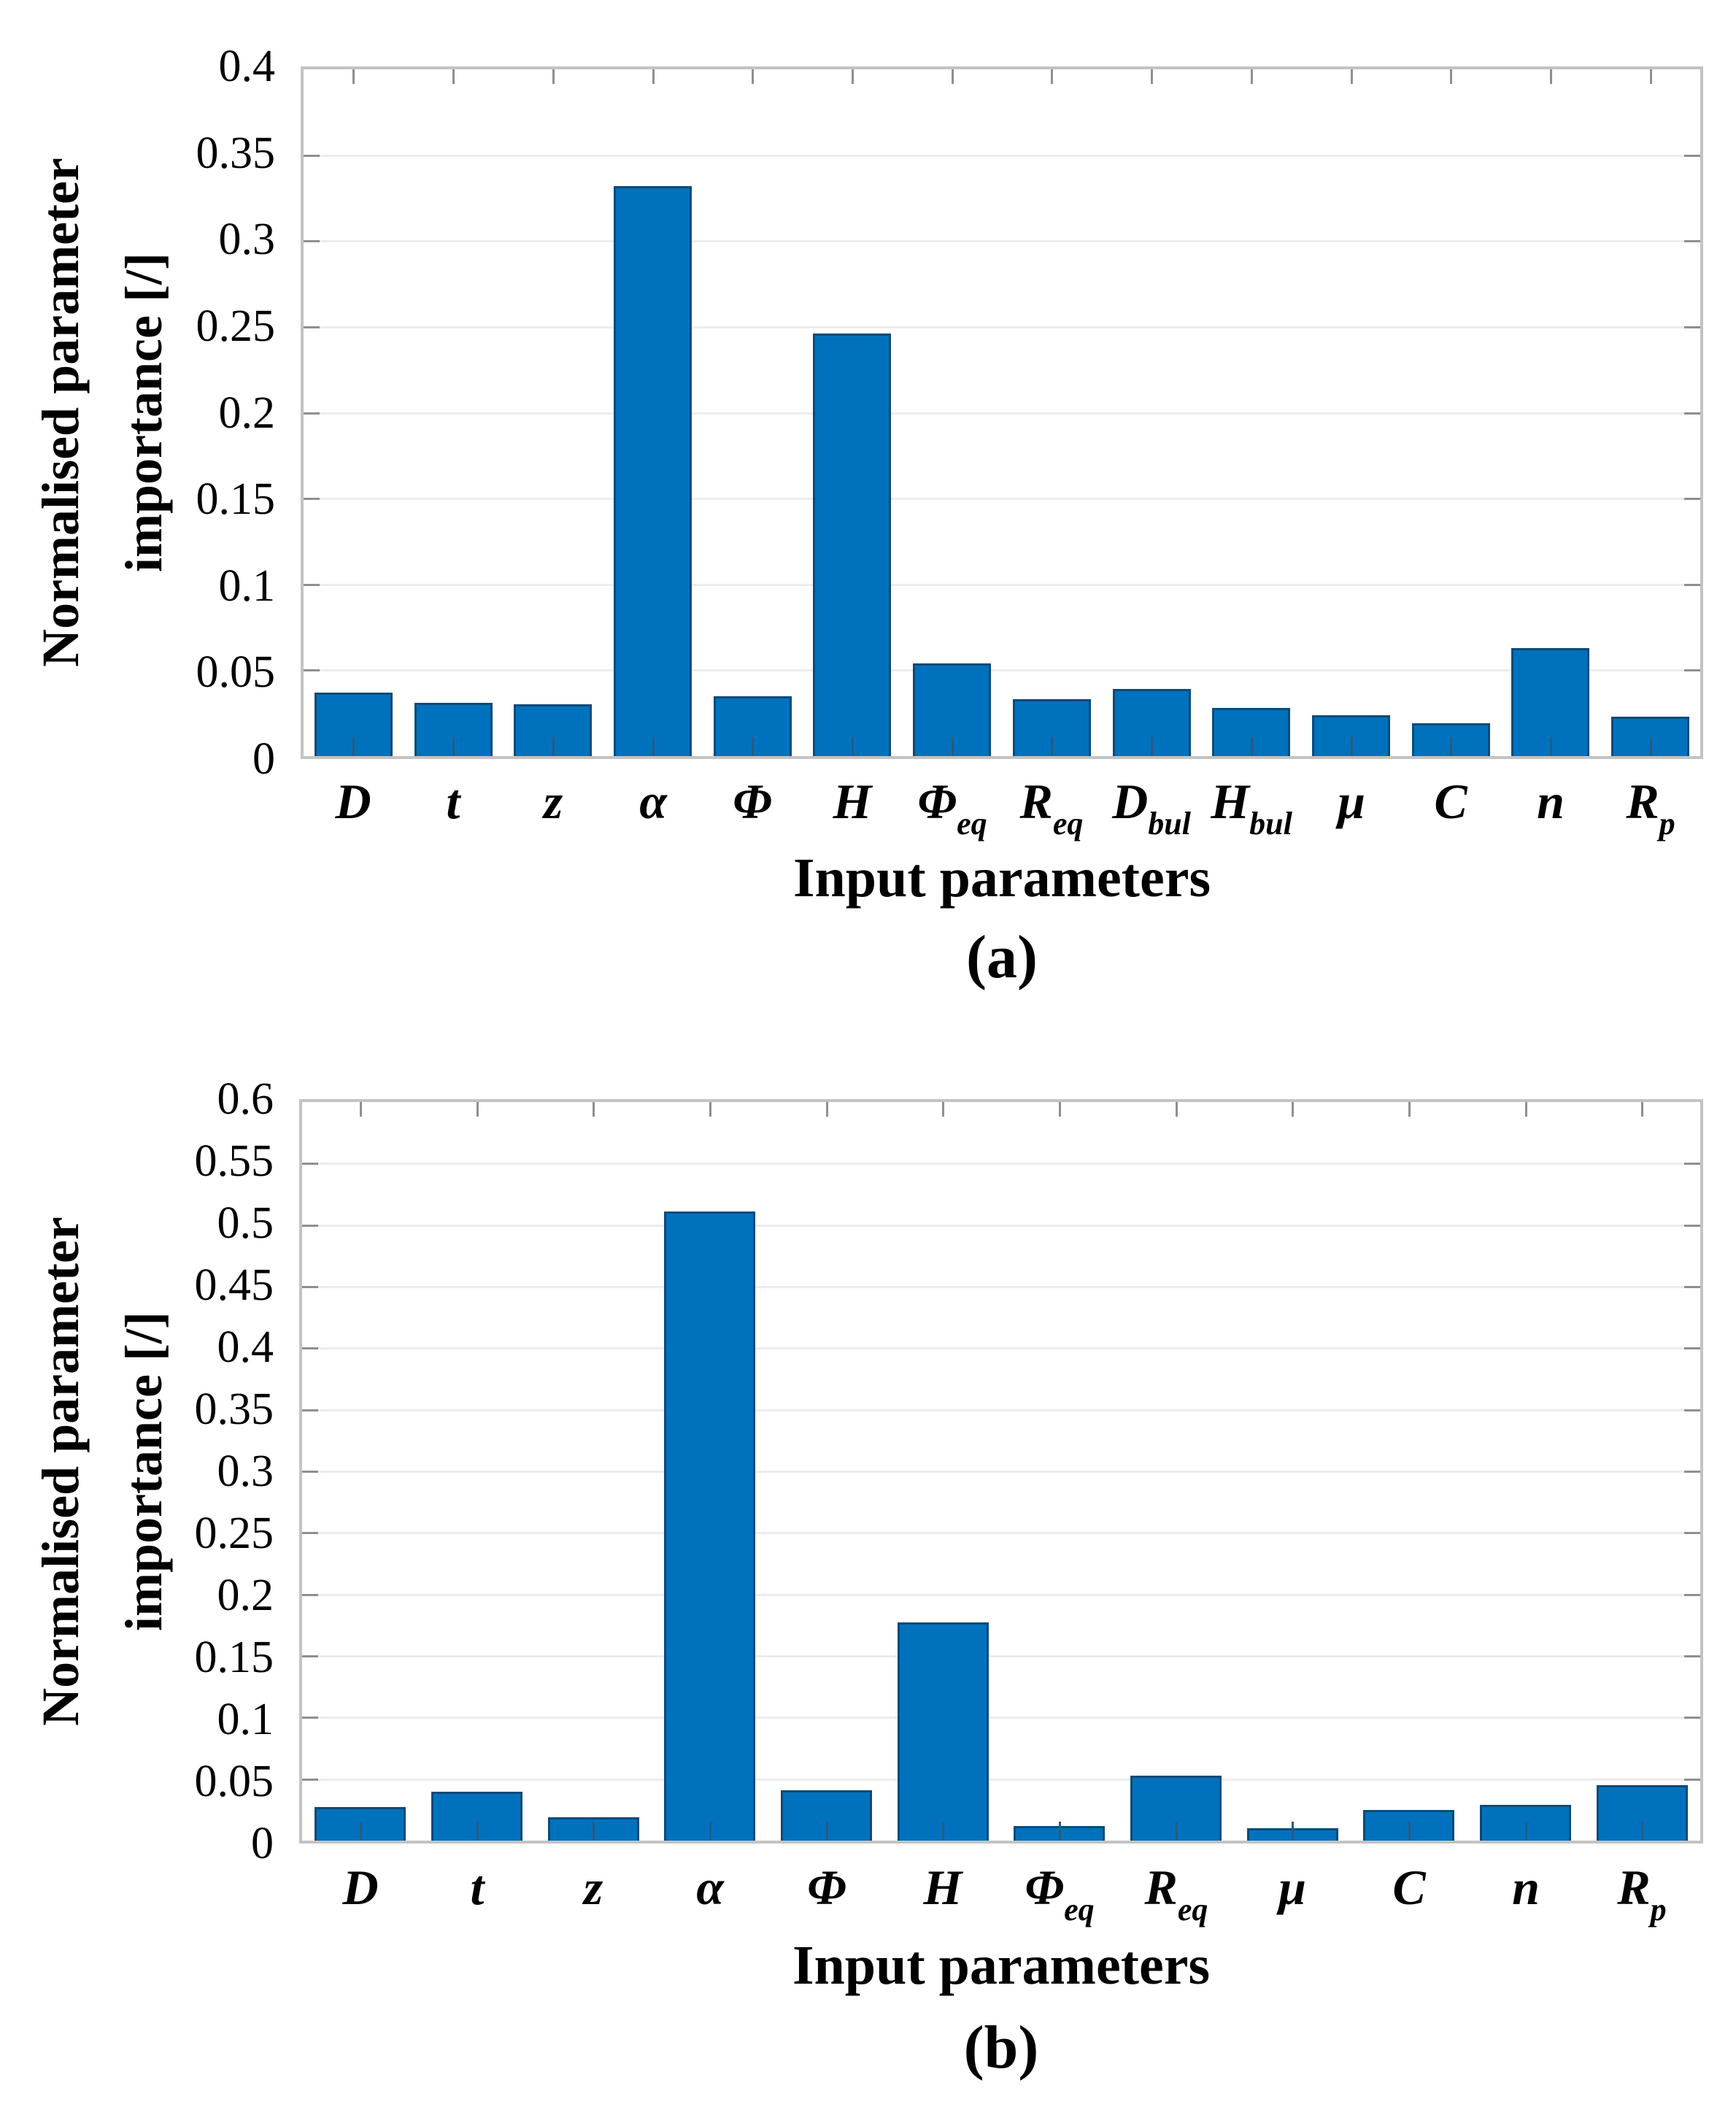 The image size is (1736, 2107). I want to click on x-category-label: t, so click(477, 1887).